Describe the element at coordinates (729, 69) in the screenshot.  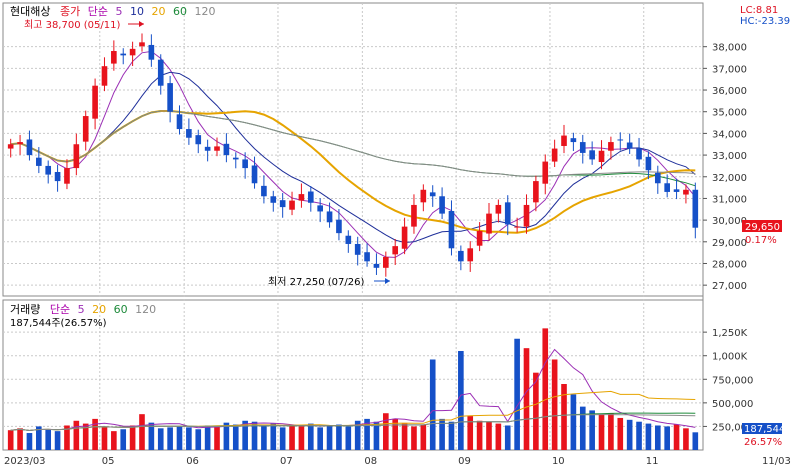
I see `price-tick-label: 37,000` at that location.